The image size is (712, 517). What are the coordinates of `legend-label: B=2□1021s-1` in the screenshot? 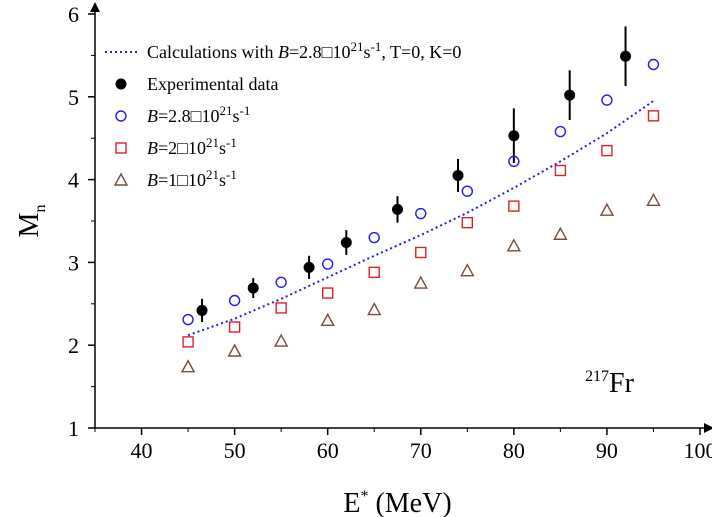 It's located at (192, 146).